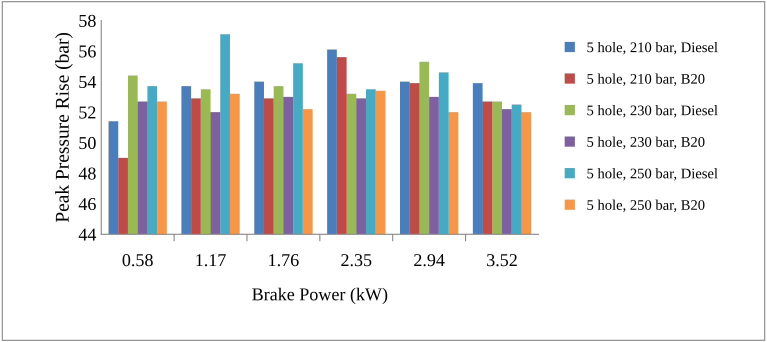 The image size is (767, 342). What do you see at coordinates (645, 142) in the screenshot?
I see `legend-label: 5 hole, 230 bar, B20` at bounding box center [645, 142].